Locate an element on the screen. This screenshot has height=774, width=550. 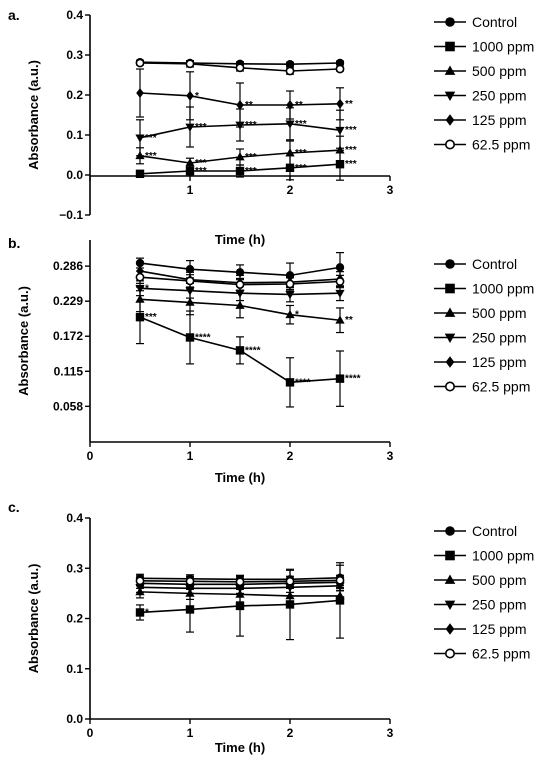
y-axis-title: Absorbance (a.u.) is located at coordinates (33, 619).